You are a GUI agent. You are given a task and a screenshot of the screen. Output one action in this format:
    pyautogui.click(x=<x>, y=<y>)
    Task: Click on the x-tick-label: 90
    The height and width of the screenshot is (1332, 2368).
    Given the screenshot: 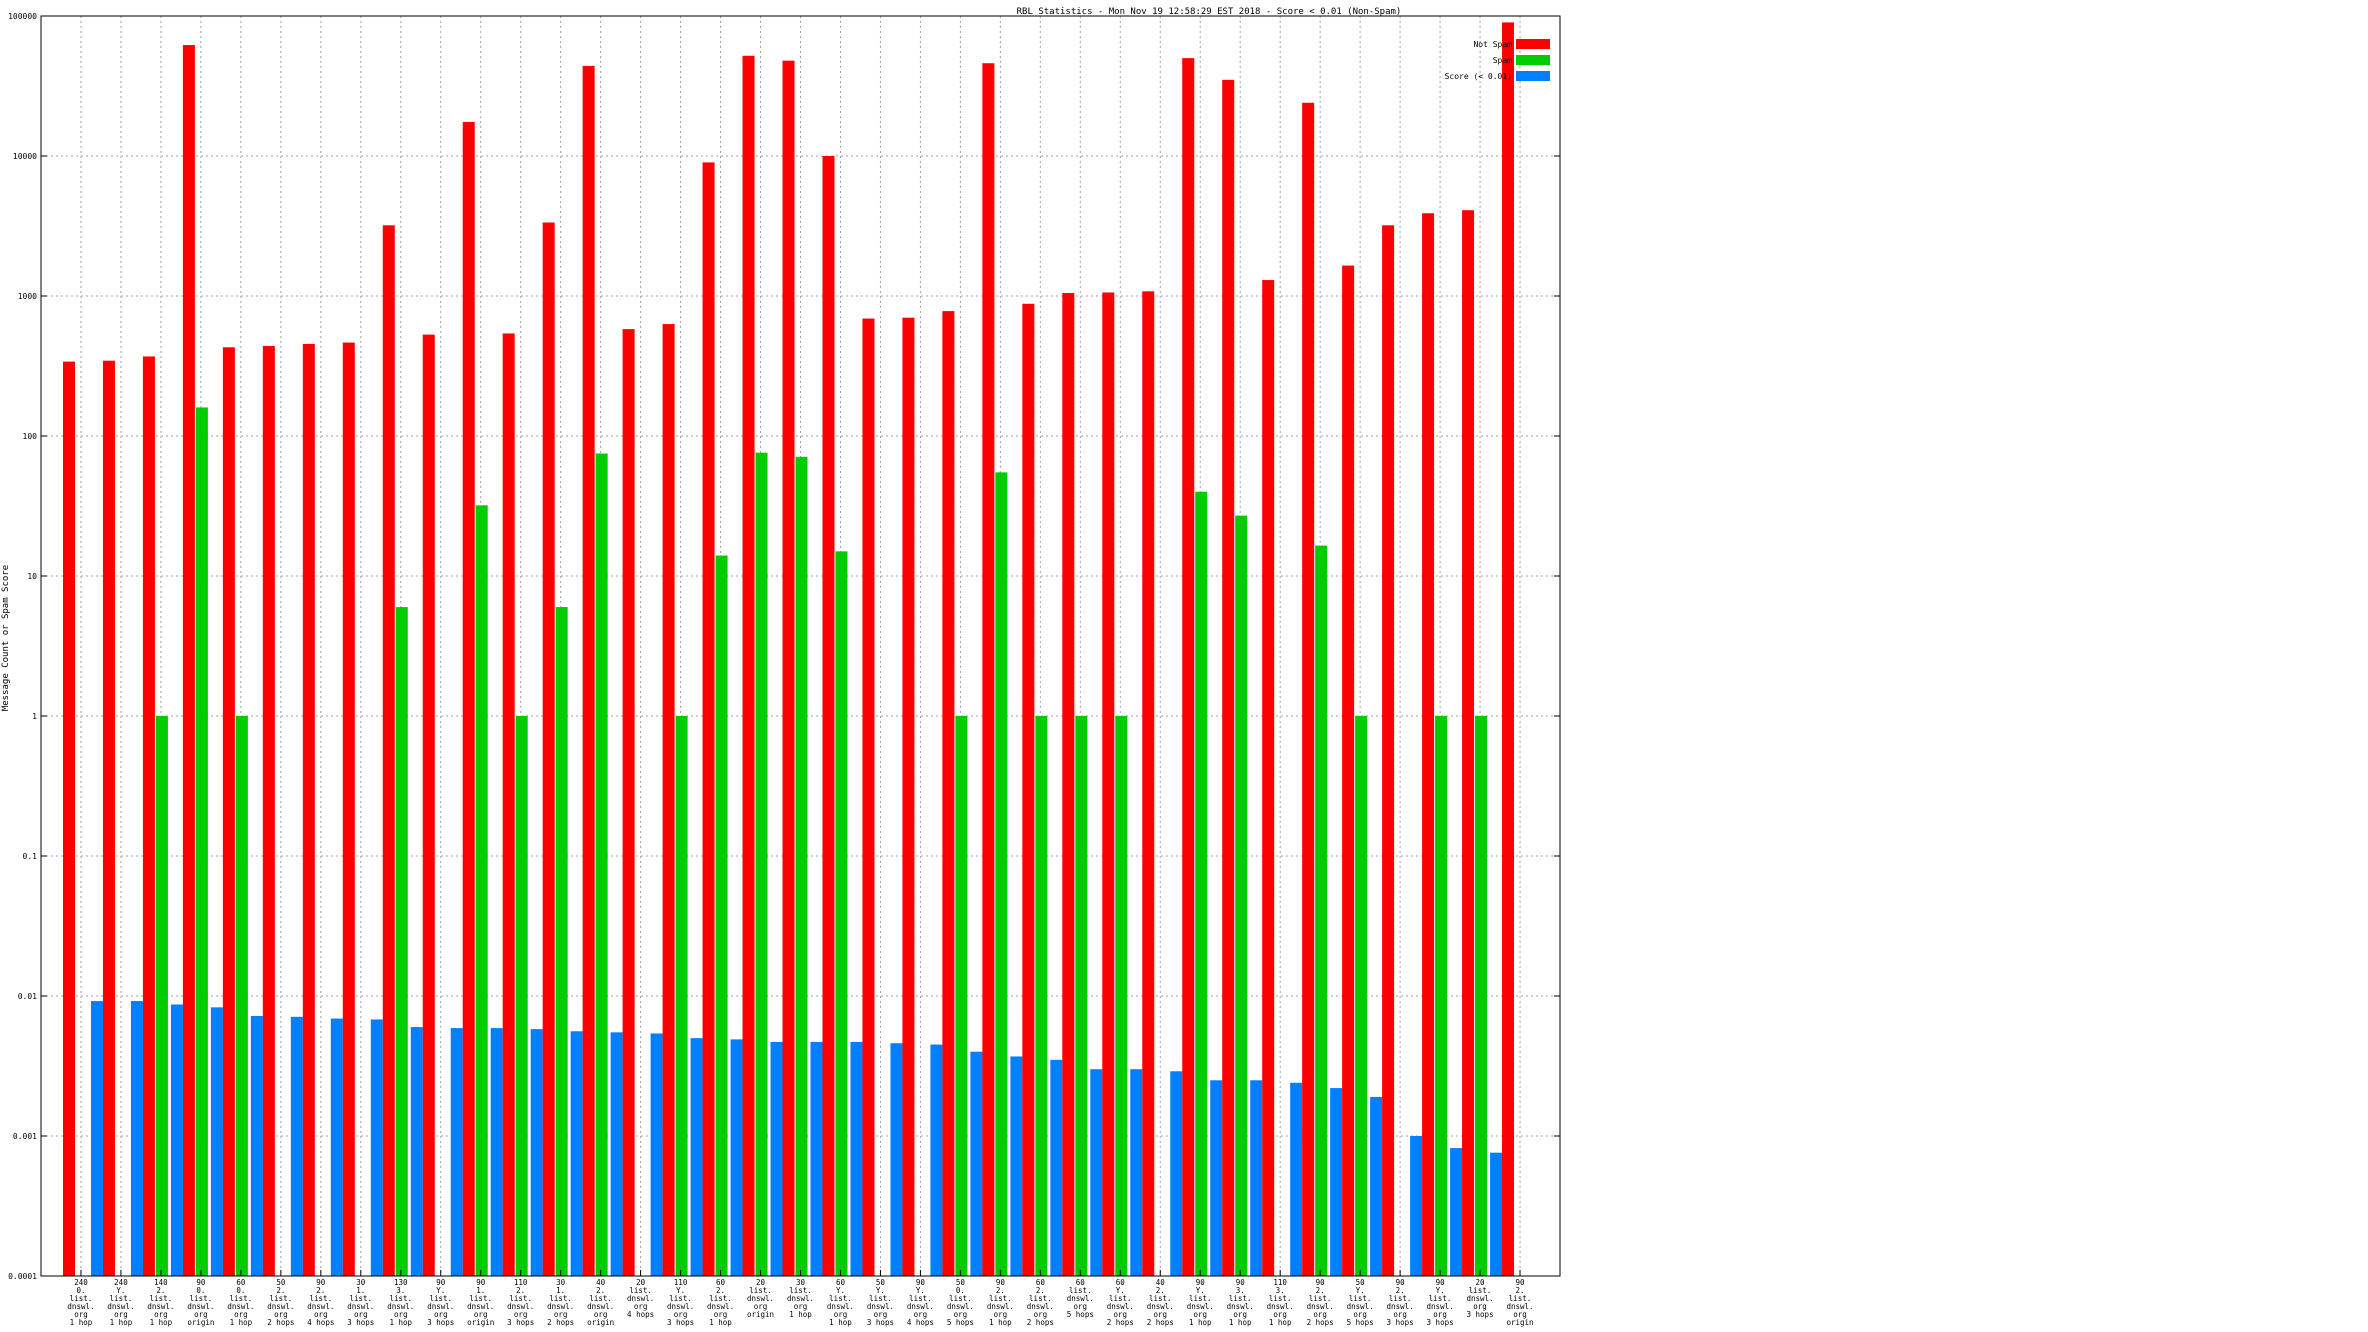 What is the action you would take?
    pyautogui.click(x=1241, y=1282)
    